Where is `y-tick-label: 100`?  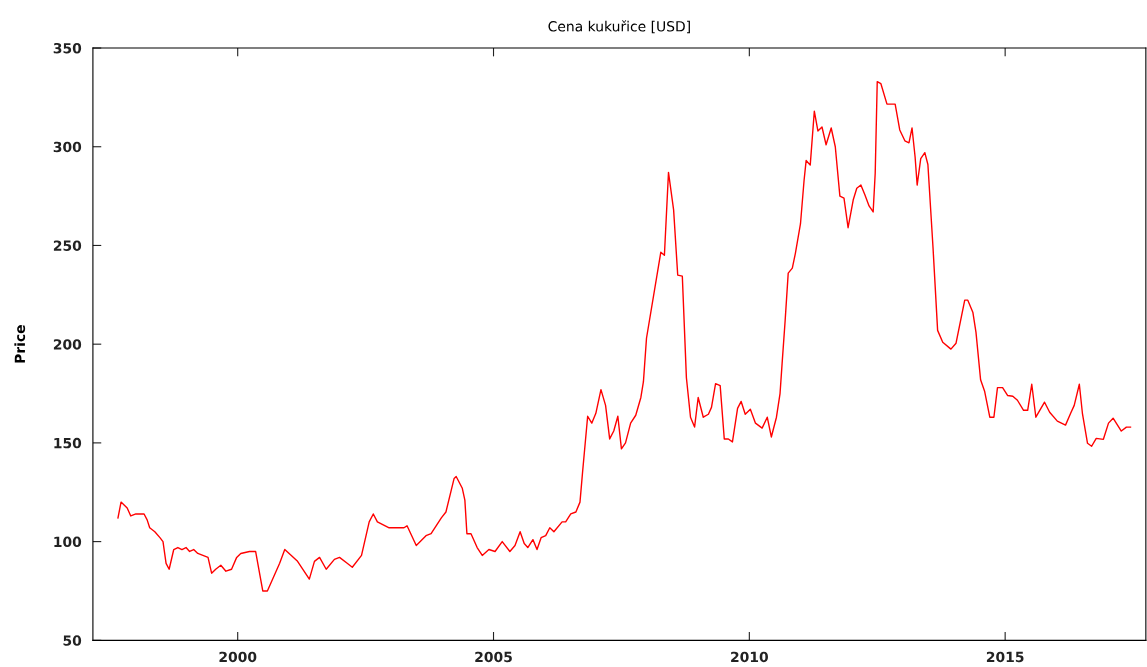
y-tick-label: 100 is located at coordinates (68, 542).